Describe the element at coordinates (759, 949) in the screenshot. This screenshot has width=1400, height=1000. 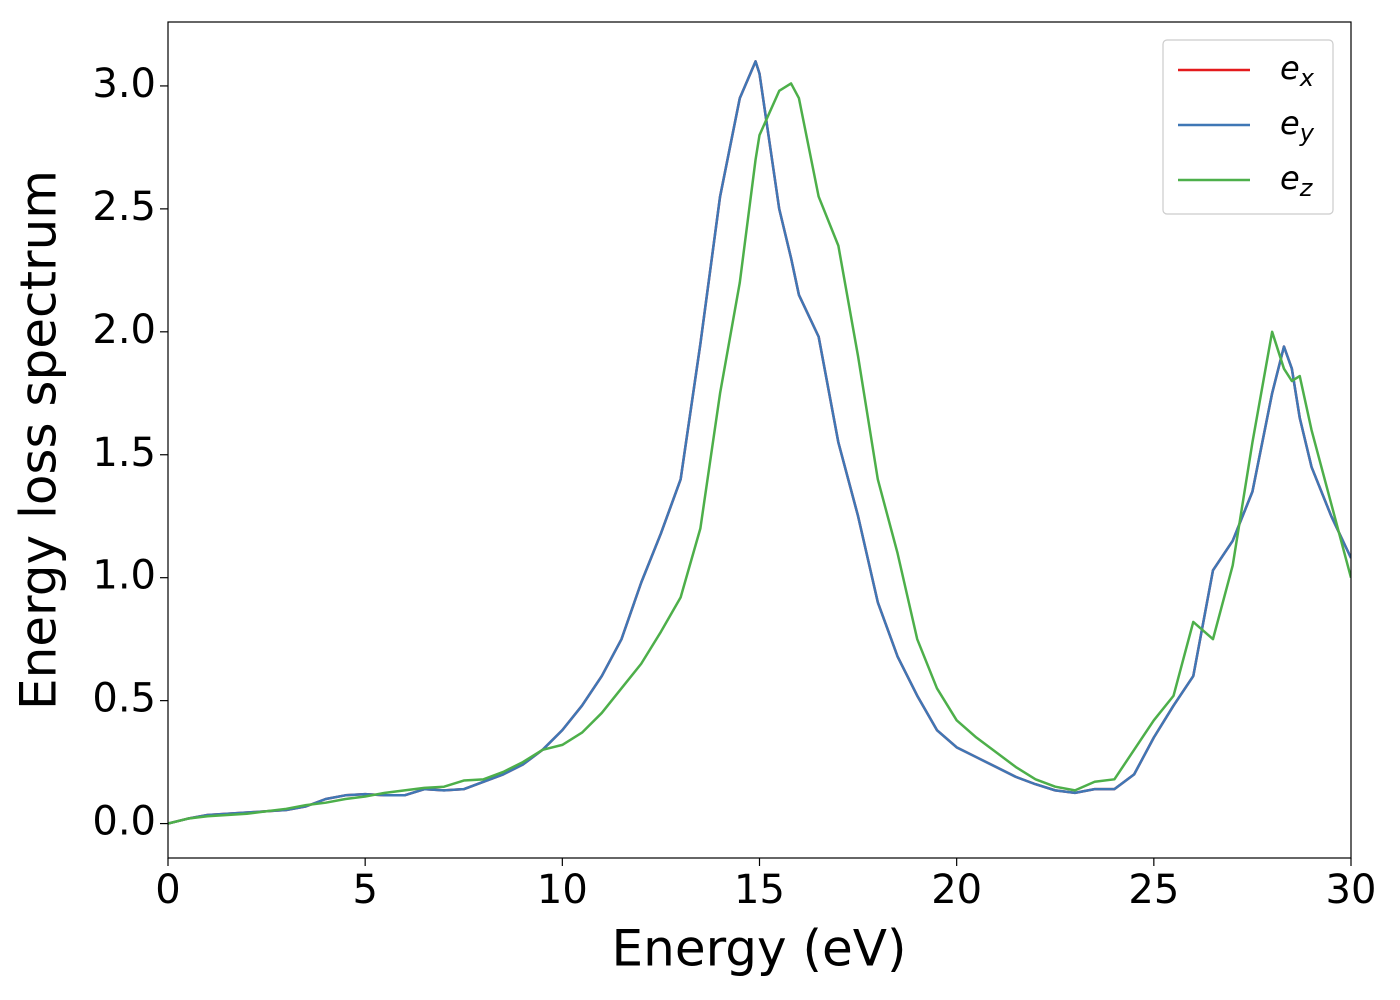
I see `x-axis-label: Energy (eV)` at that location.